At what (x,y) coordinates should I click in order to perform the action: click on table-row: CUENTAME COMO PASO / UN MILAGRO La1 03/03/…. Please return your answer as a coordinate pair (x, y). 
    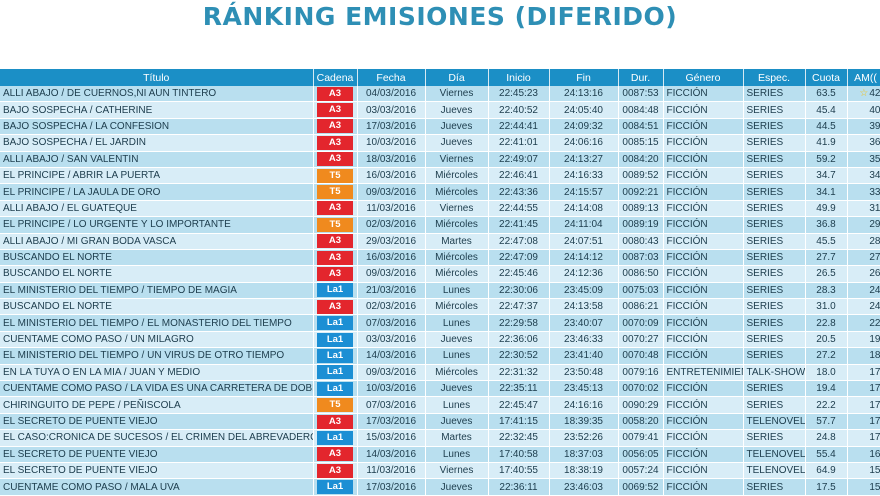
    Looking at the image, I should click on (440, 340).